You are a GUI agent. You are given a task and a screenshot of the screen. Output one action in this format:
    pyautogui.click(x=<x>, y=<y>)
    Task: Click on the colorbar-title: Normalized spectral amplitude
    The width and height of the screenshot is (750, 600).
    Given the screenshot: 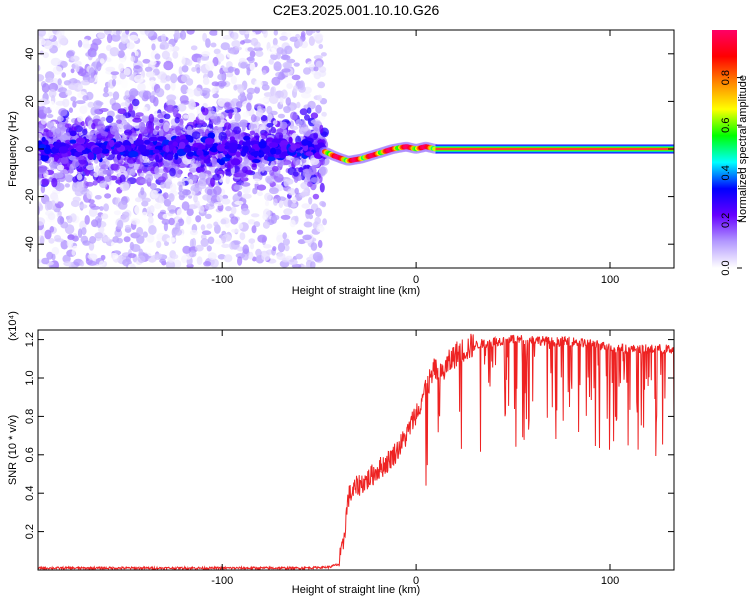 What is the action you would take?
    pyautogui.click(x=743, y=149)
    